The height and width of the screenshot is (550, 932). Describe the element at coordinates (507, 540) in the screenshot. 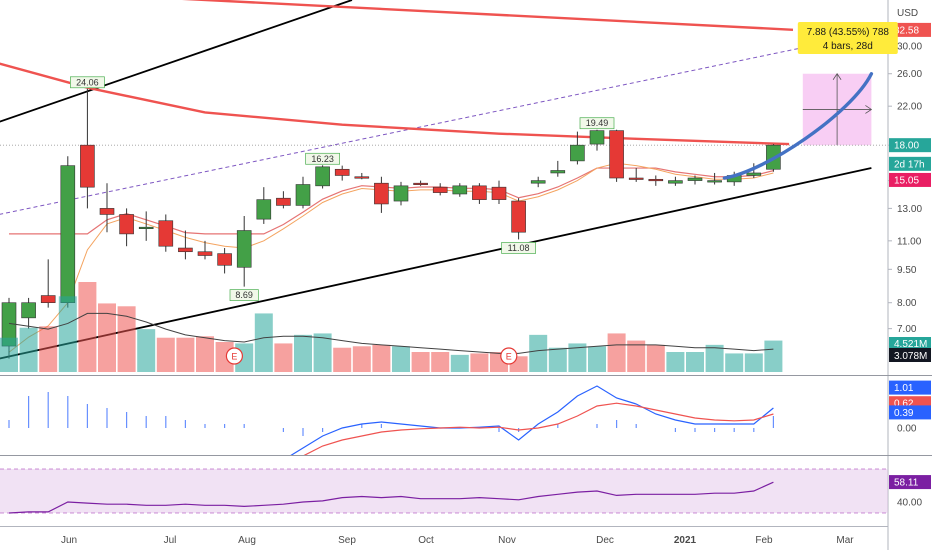

I see `time-tick-label: Nov` at that location.